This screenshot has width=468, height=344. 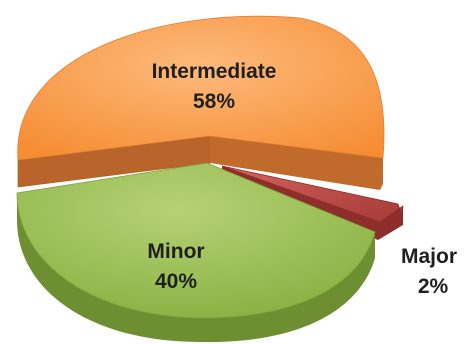 I want to click on label-minor-name: Minor, so click(x=175, y=251).